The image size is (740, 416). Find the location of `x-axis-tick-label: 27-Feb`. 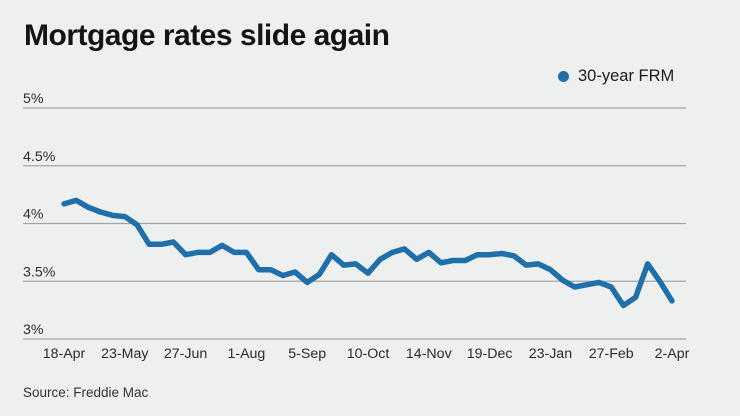

x-axis-tick-label: 27-Feb is located at coordinates (611, 354).